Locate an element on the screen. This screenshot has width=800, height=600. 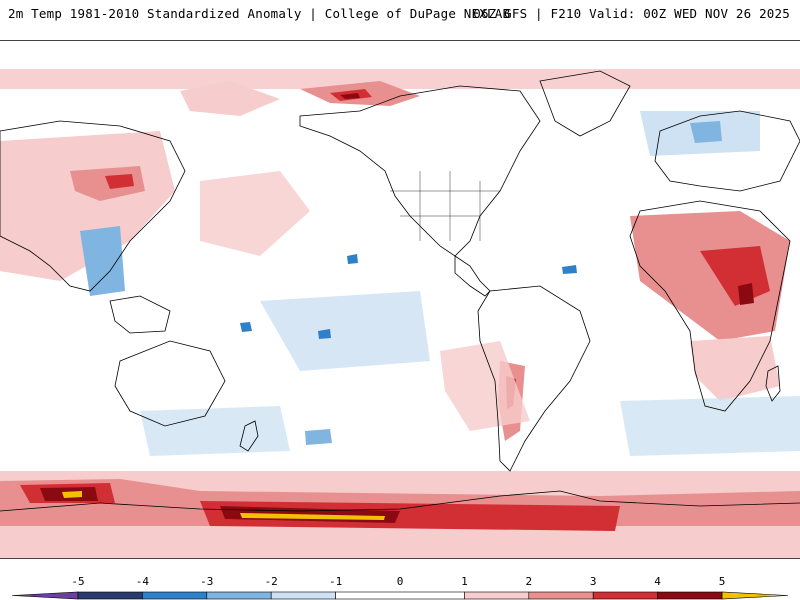
south-atlantic-warm is located at coordinates (485, 386).